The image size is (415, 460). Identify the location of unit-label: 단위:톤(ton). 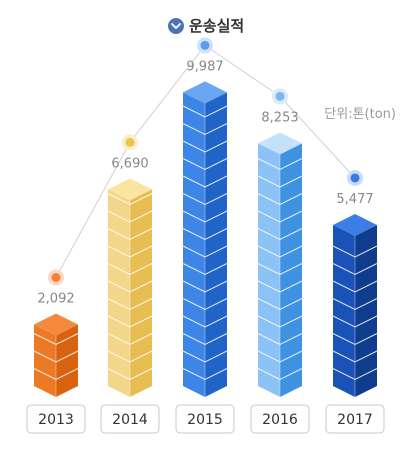
(360, 114).